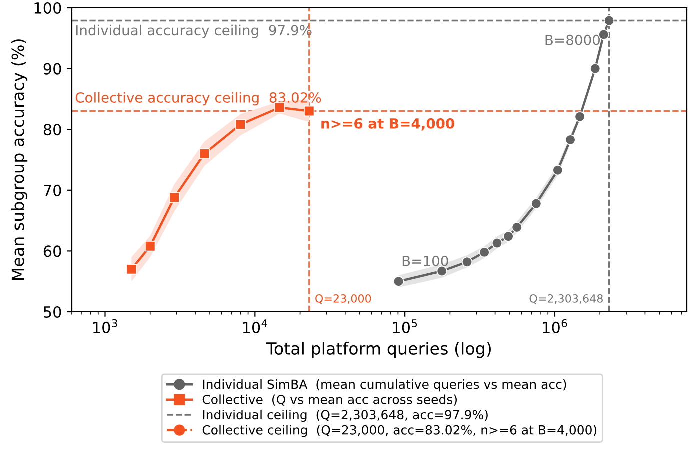 The width and height of the screenshot is (689, 450). Describe the element at coordinates (573, 40) in the screenshot. I see `annotation: B=8000` at that location.